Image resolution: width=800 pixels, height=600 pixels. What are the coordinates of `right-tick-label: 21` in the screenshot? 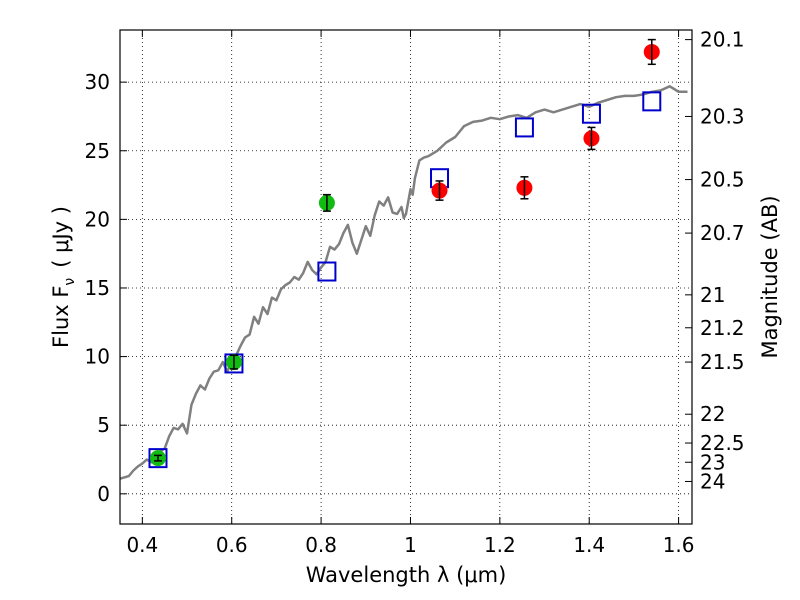 It's located at (712, 295).